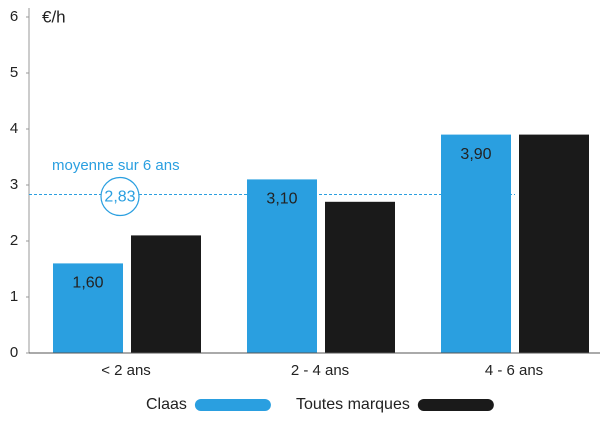  Describe the element at coordinates (14, 16) in the screenshot. I see `y-tick-label: 6` at that location.